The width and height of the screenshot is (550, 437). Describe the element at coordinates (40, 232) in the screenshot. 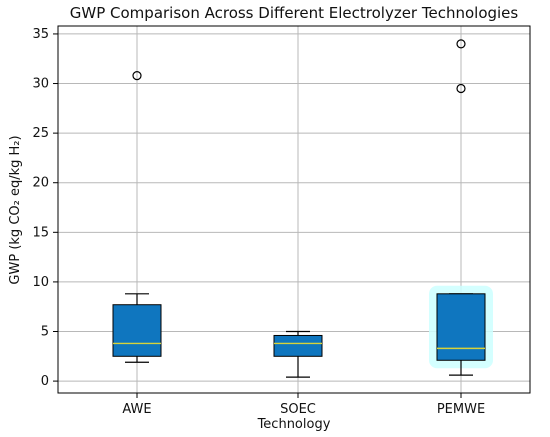

I see `y-tick-label: 15` at that location.